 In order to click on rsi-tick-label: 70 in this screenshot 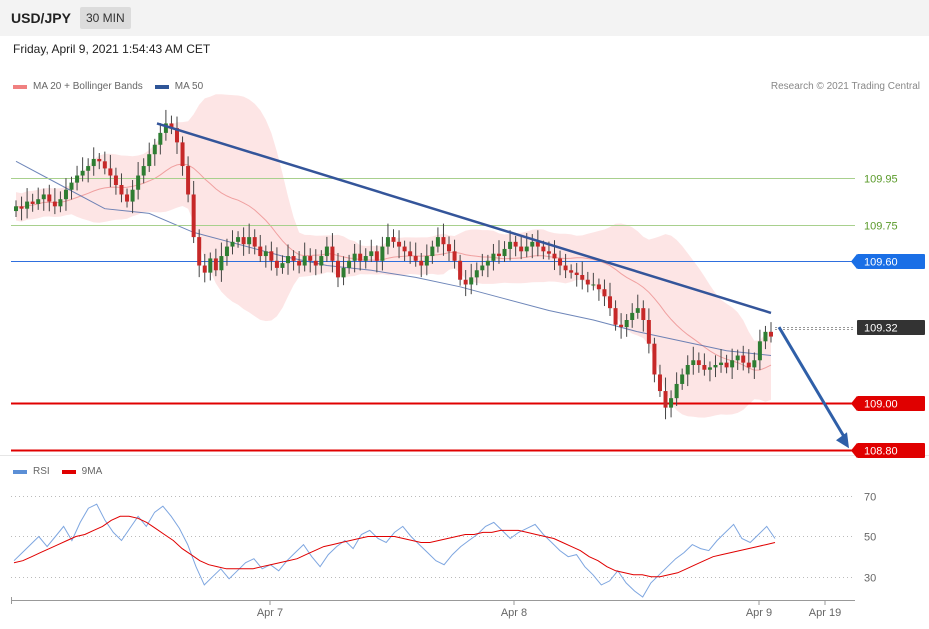, I will do `click(870, 498)`.